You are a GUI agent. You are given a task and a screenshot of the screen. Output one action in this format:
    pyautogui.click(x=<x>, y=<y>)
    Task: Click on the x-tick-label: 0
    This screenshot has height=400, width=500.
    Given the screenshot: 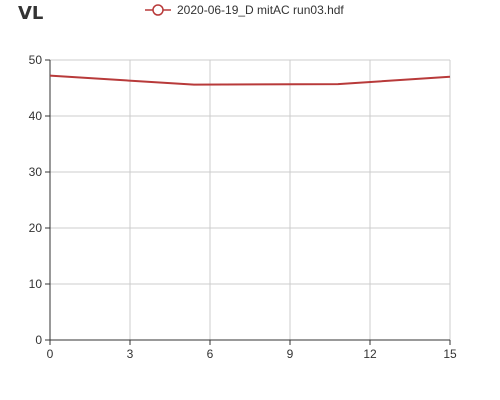 What is the action you would take?
    pyautogui.click(x=50, y=354)
    